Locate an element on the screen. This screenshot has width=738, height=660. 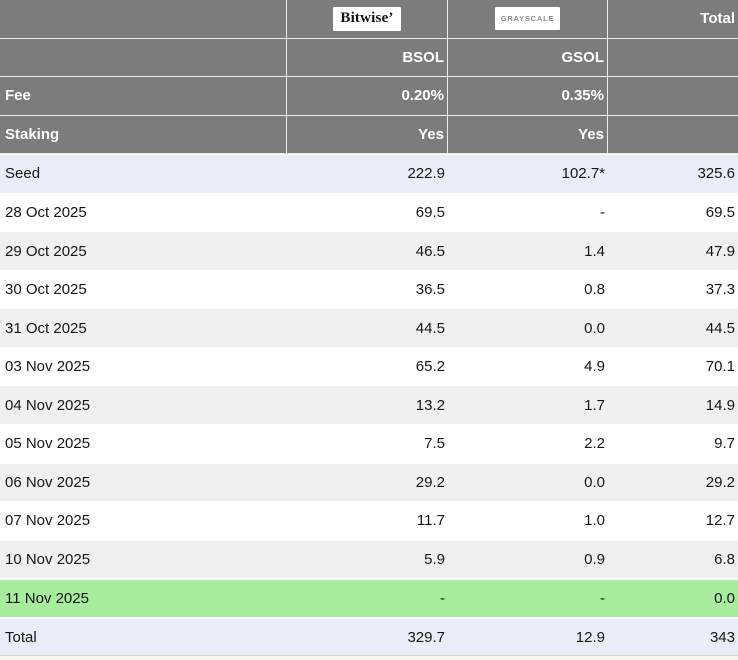
provider-logo-row: Bitwise’ GRAYSCALE Total is located at coordinates (369, 19).